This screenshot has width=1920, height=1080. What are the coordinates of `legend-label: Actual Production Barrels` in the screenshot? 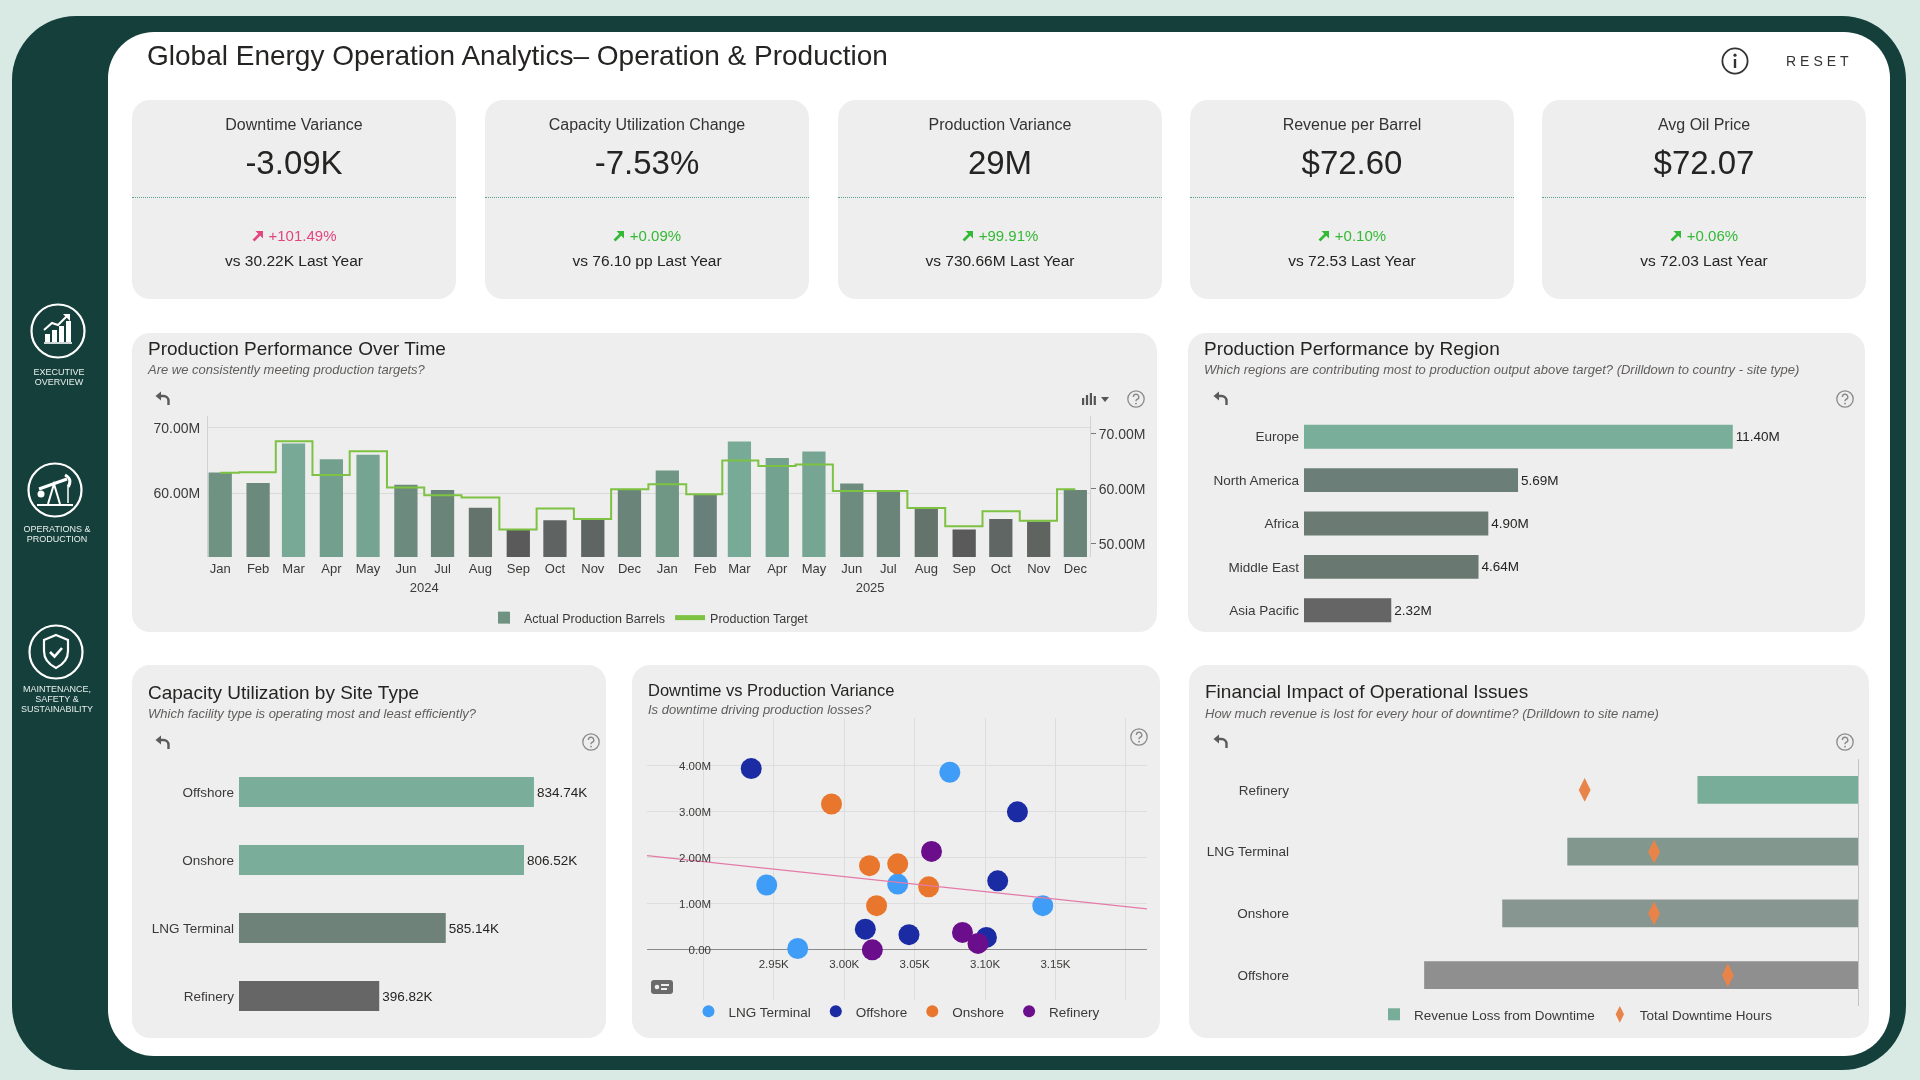 It's located at (595, 618).